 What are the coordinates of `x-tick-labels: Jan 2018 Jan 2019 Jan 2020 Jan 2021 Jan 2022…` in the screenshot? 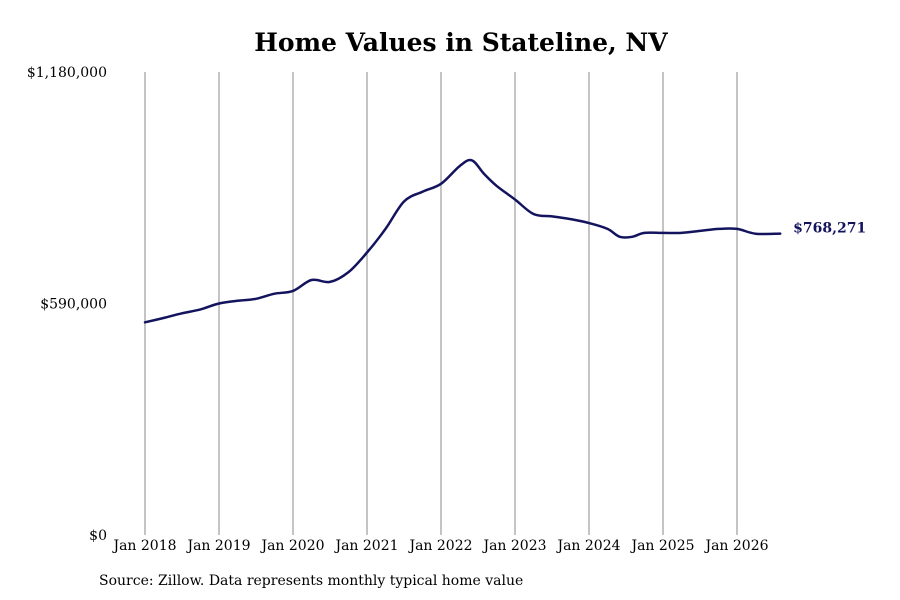 It's located at (439, 546).